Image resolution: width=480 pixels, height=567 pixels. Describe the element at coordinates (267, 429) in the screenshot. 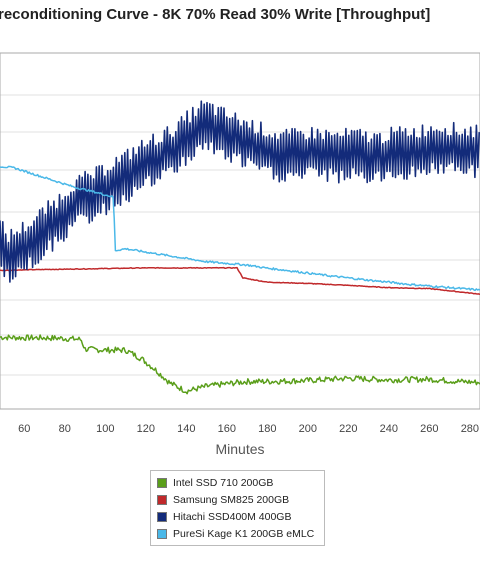

I see `x-tick-180: 180` at that location.